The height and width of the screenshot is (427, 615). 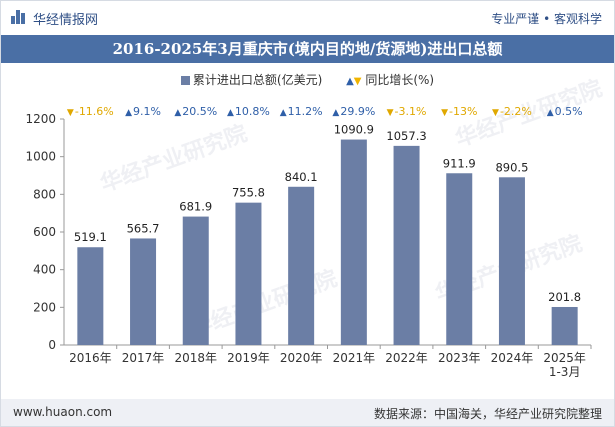 What do you see at coordinates (195, 207) in the screenshot?
I see `bar-value-label: 681.9` at bounding box center [195, 207].